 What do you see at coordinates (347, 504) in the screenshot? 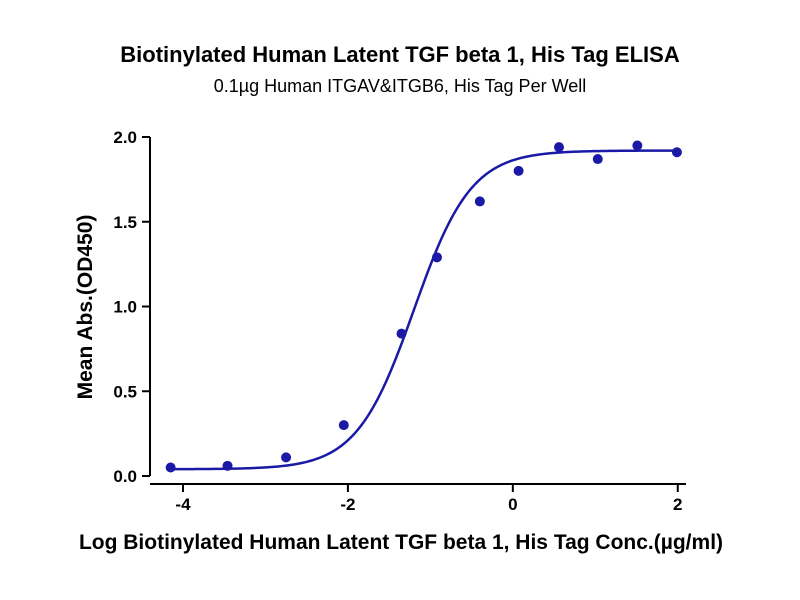
I see `x-tick-label: -2` at bounding box center [347, 504].